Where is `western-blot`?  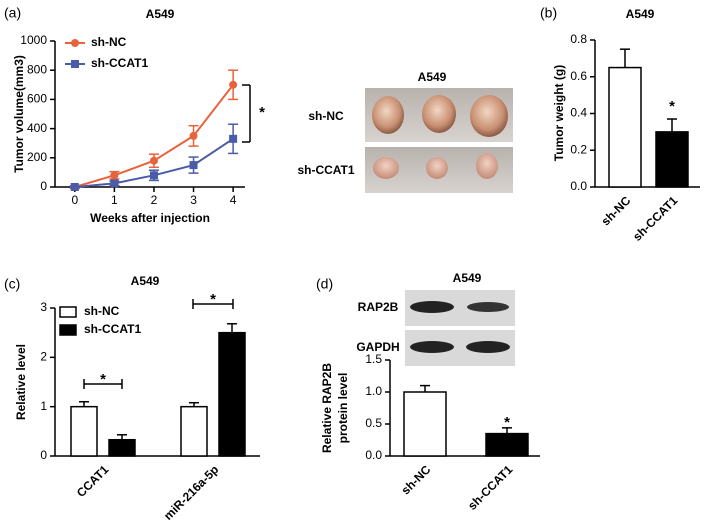 western-blot is located at coordinates (460, 328).